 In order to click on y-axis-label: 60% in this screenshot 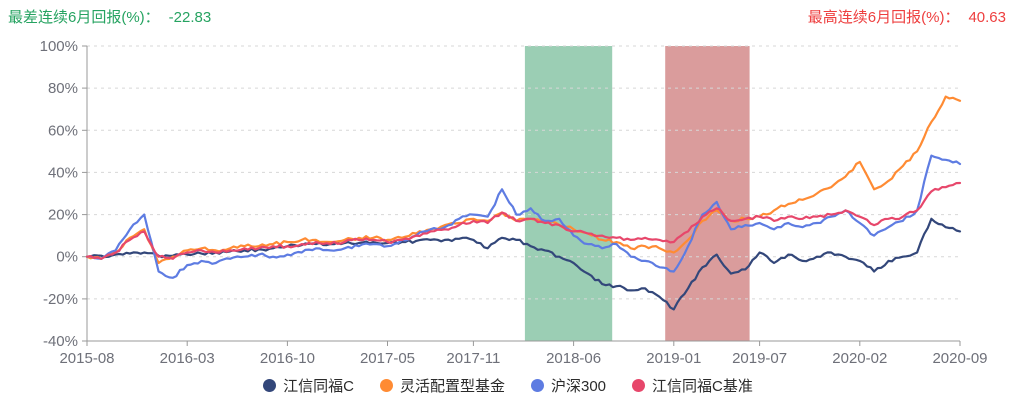, I will do `click(63, 130)`.